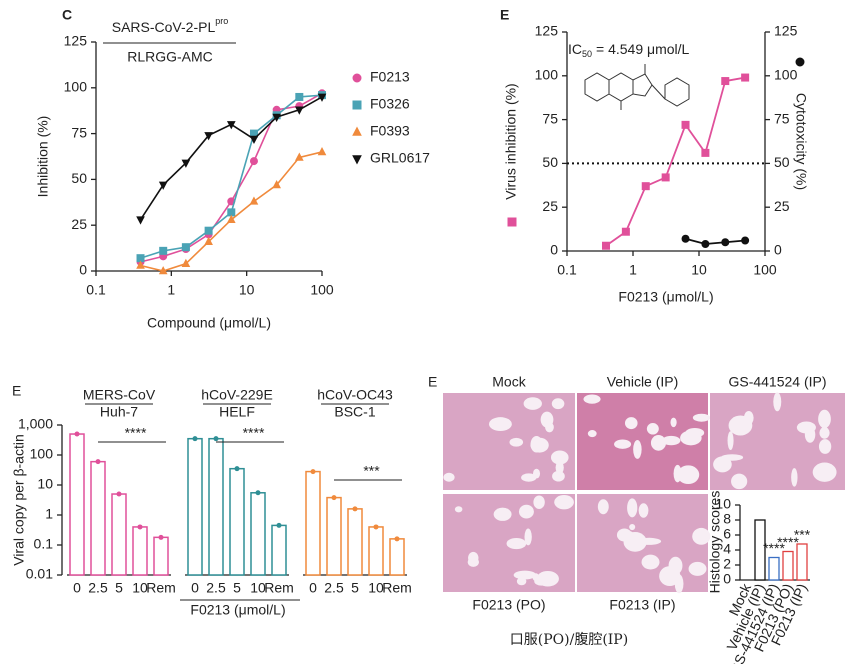  What do you see at coordinates (777, 382) in the screenshot?
I see `micrograph-label: GS-441524 (IP)` at bounding box center [777, 382].